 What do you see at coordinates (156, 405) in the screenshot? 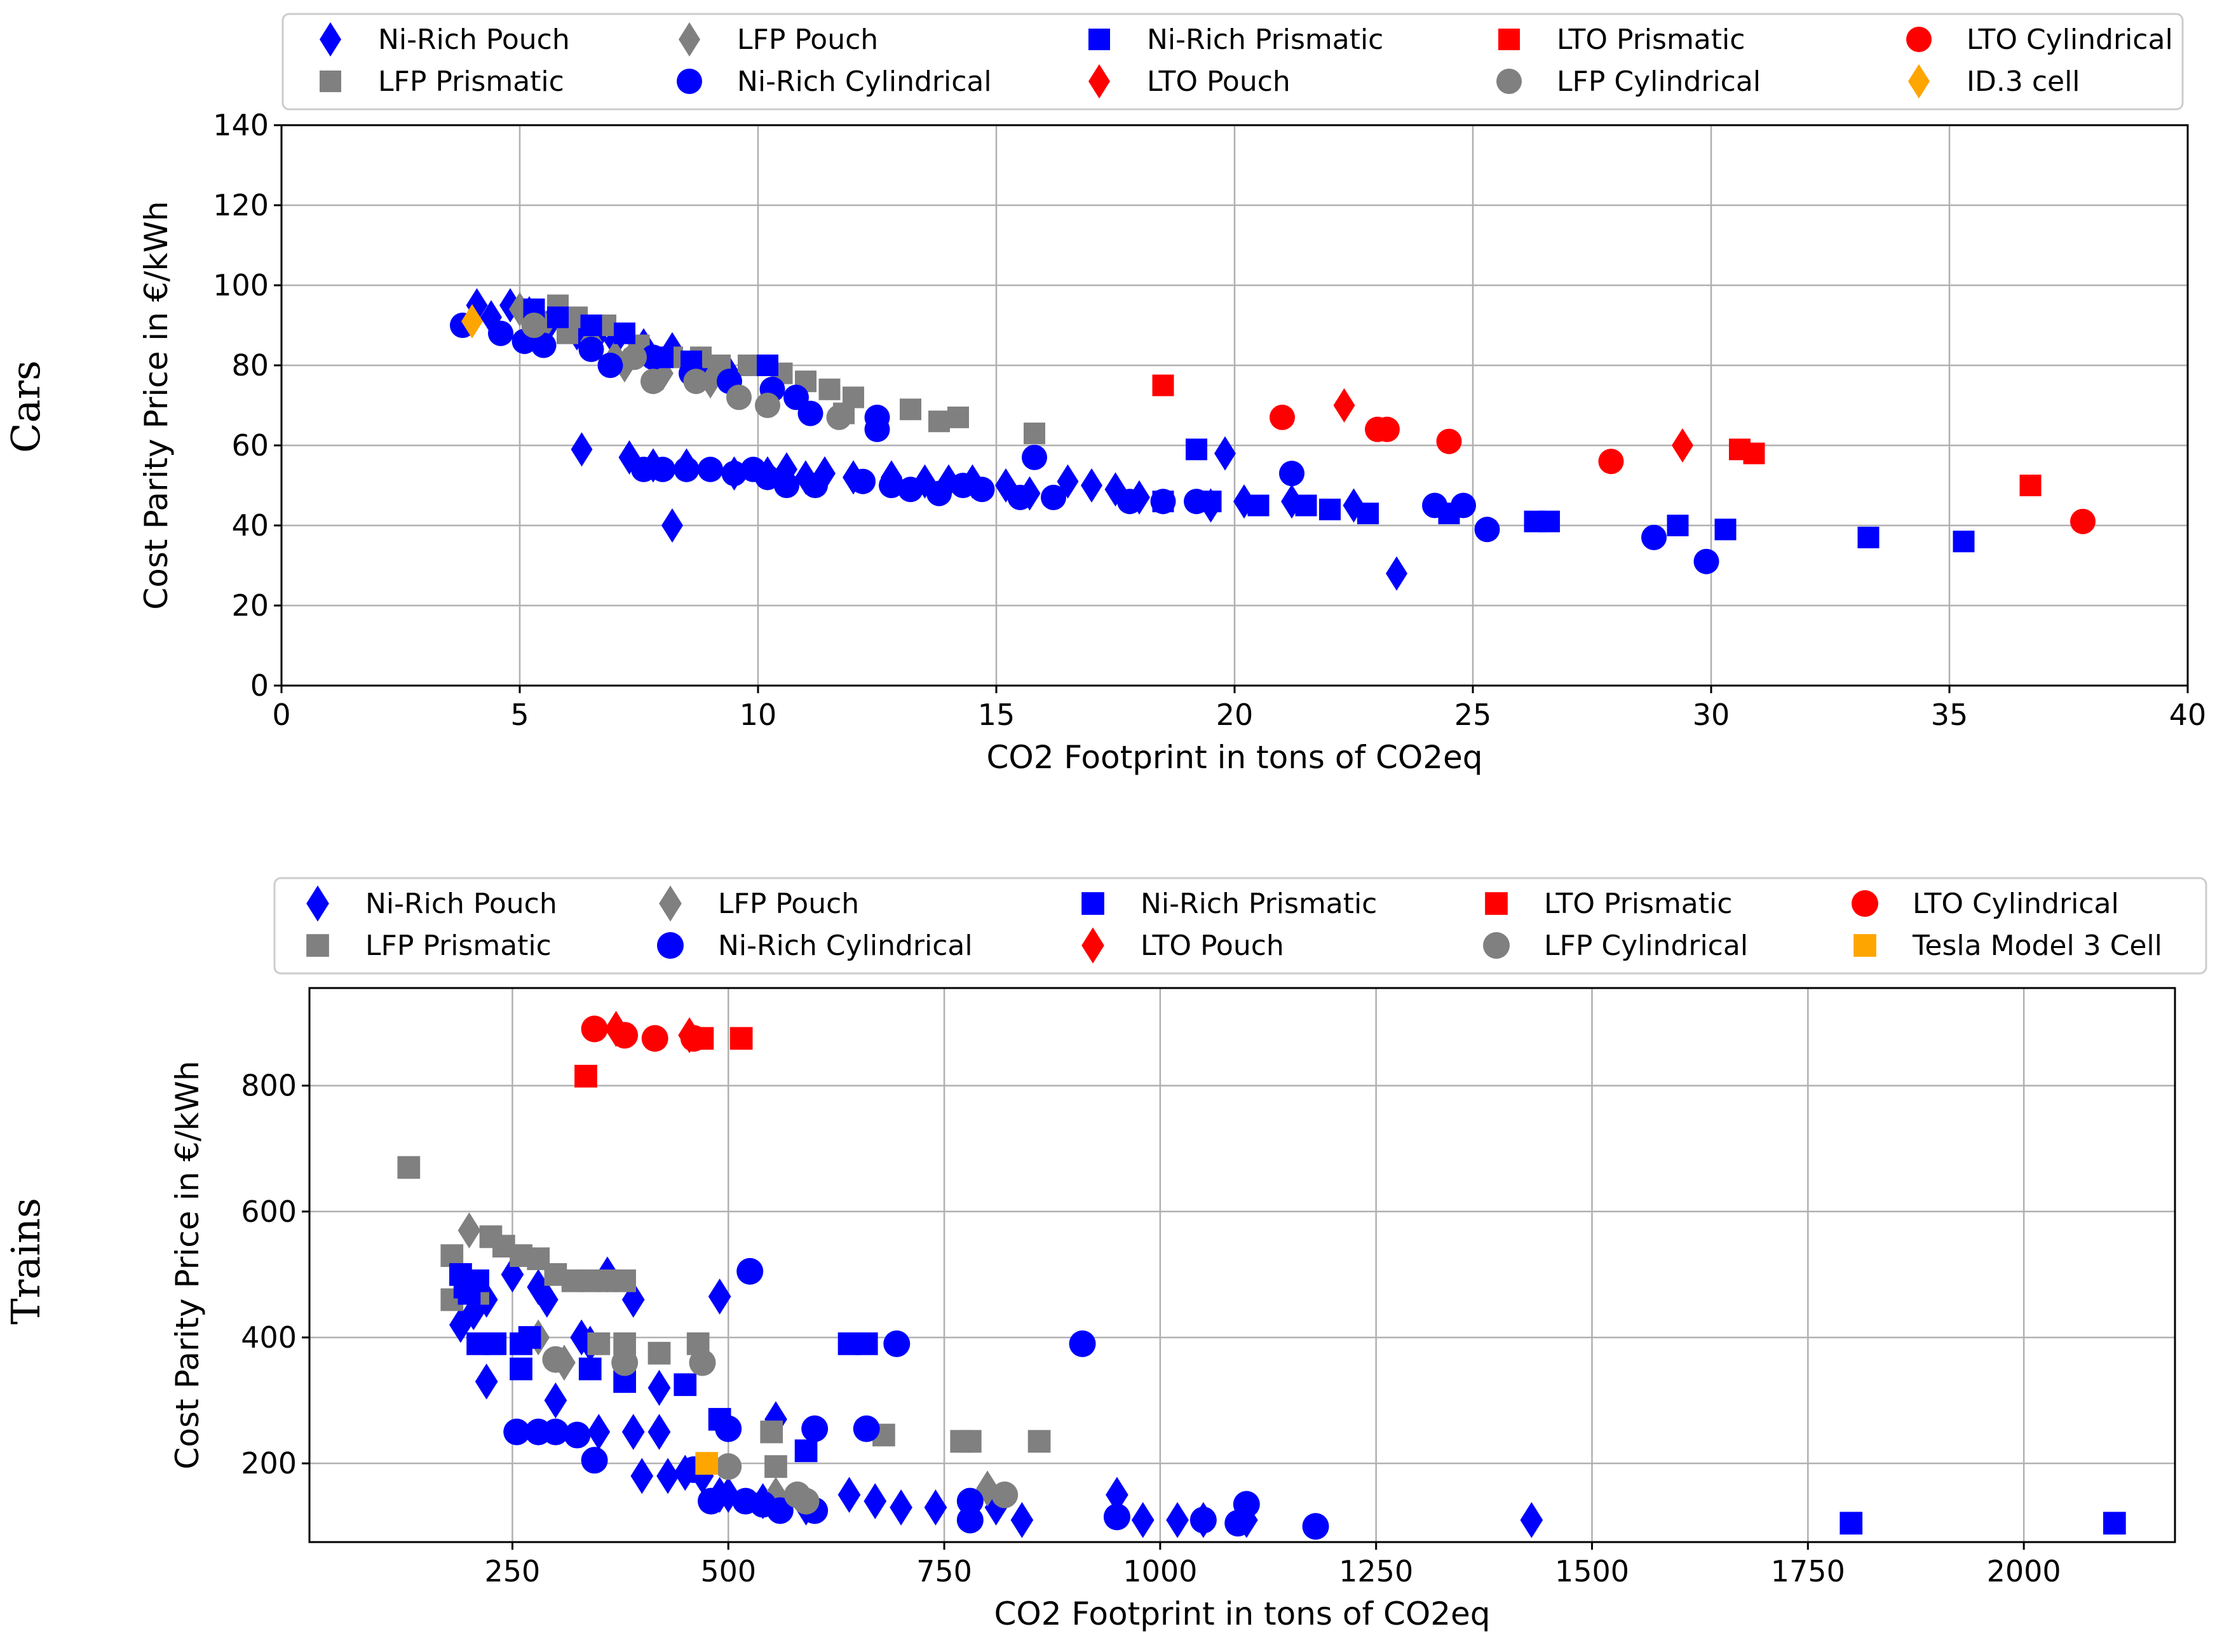
I see `cars-y-axis-label: Cost Parity Price in €/kWh` at bounding box center [156, 405].